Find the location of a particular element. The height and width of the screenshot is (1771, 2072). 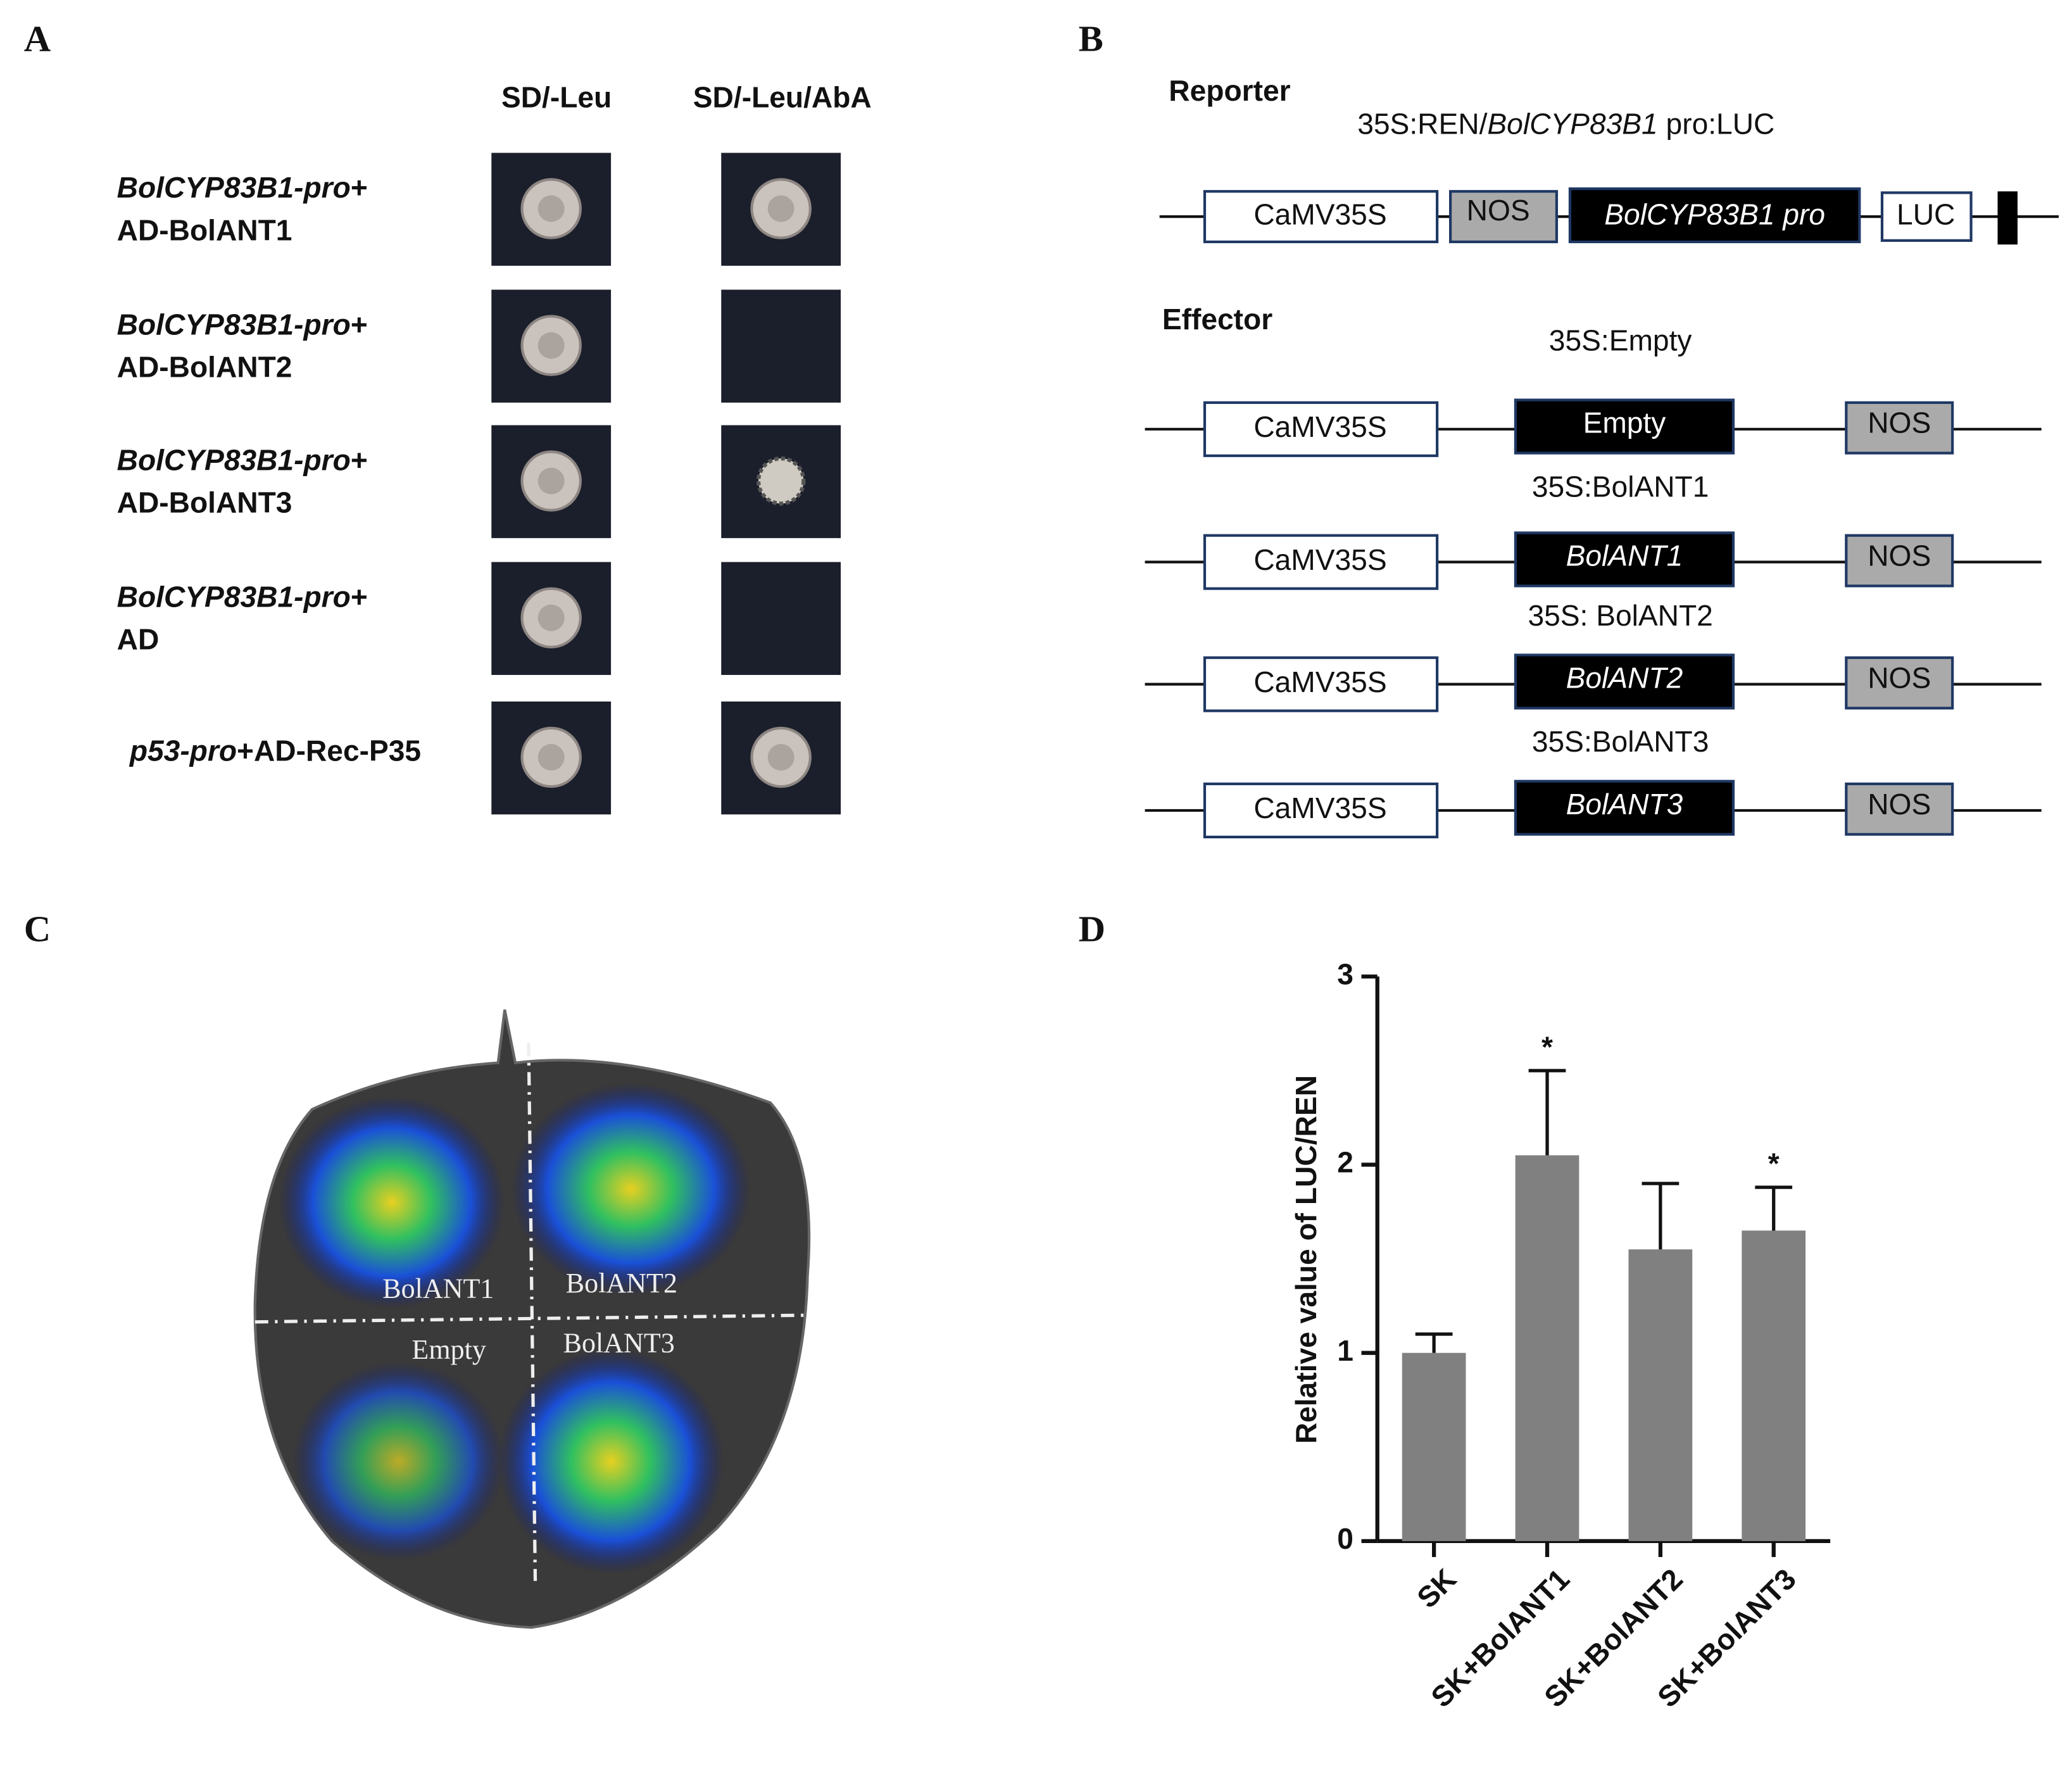

construct-label: 35S:BolANT1 is located at coordinates (1621, 486).